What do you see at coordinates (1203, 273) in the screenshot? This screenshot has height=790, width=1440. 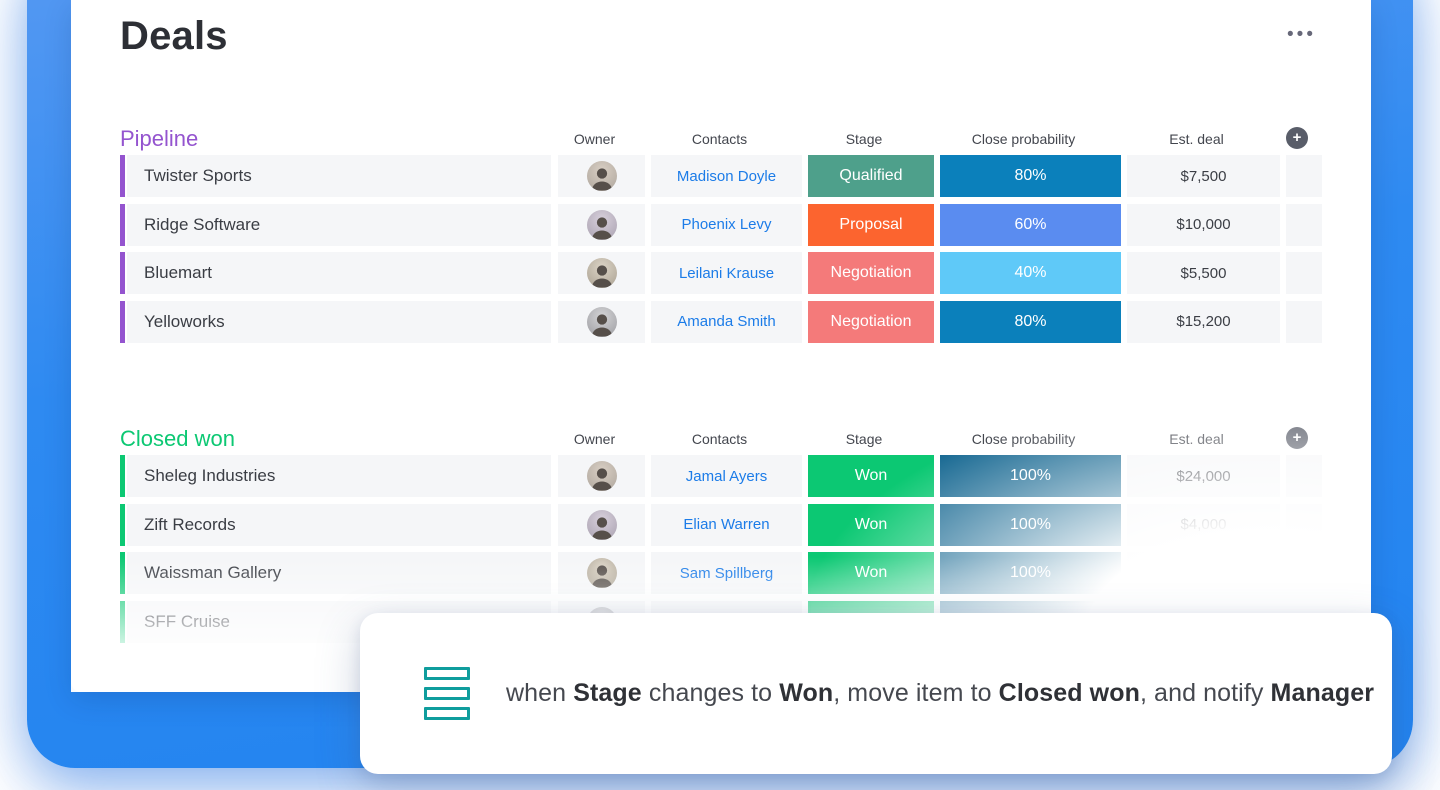 I see `est-deal-value: $5,500` at bounding box center [1203, 273].